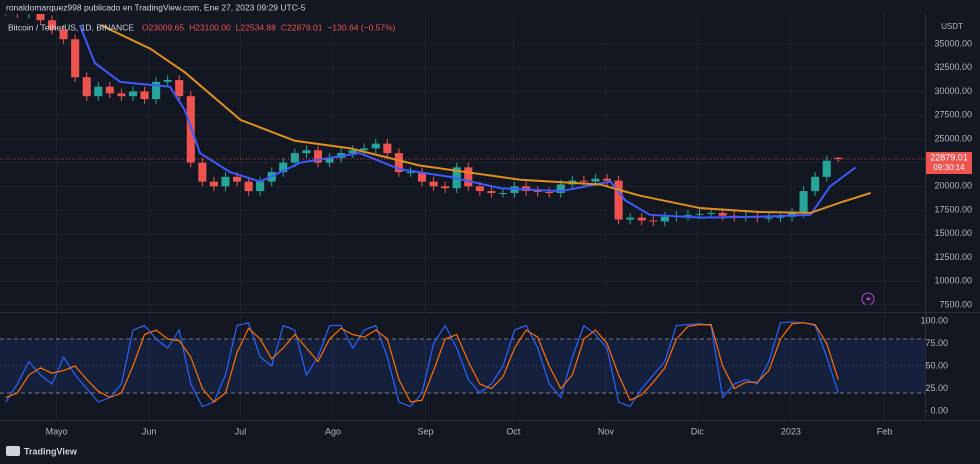  Describe the element at coordinates (939, 410) in the screenshot. I see `y-tick-label: 0.00` at that location.